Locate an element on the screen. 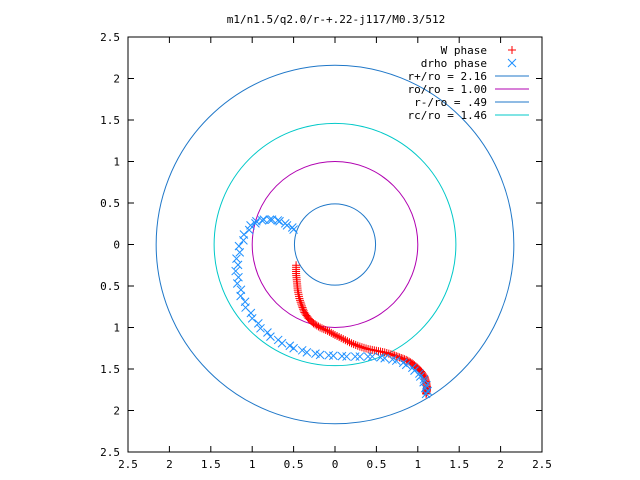 This screenshot has width=640, height=480. y-tick-label: 1.5 is located at coordinates (110, 120).